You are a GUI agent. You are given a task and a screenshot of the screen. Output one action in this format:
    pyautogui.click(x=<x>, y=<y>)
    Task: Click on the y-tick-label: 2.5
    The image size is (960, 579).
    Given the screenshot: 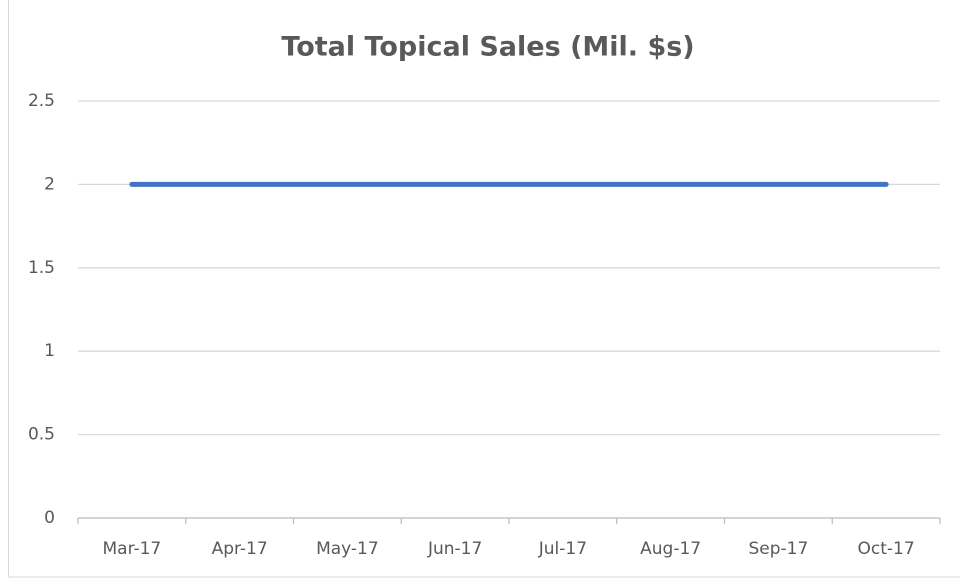 What is the action you would take?
    pyautogui.click(x=41, y=101)
    